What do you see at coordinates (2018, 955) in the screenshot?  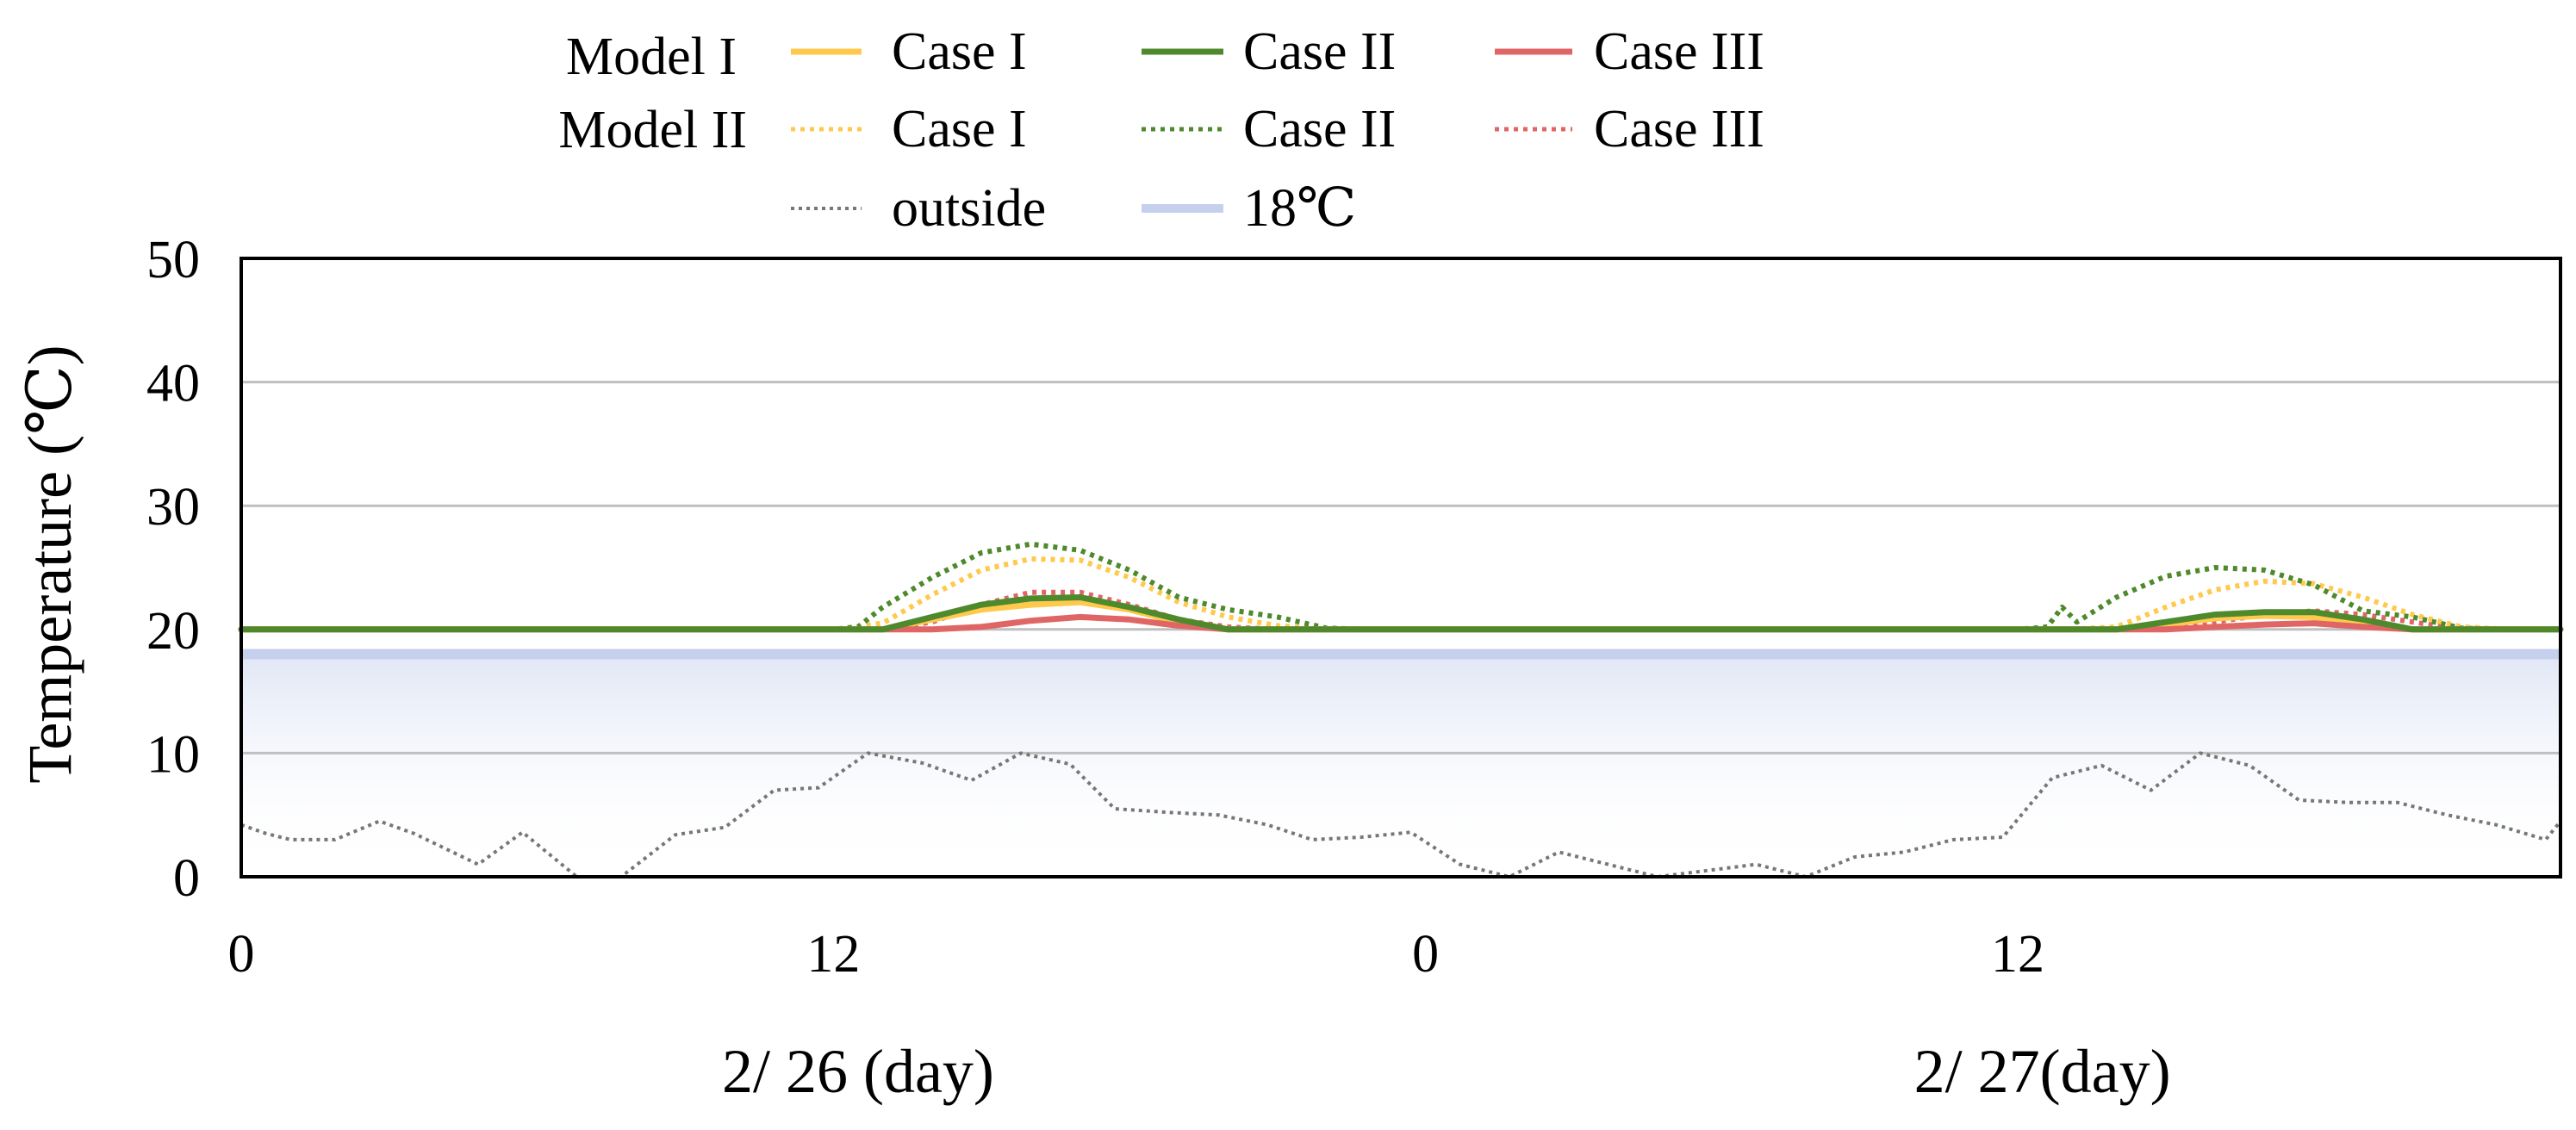 I see `x-tick-label-3: 12` at bounding box center [2018, 955].